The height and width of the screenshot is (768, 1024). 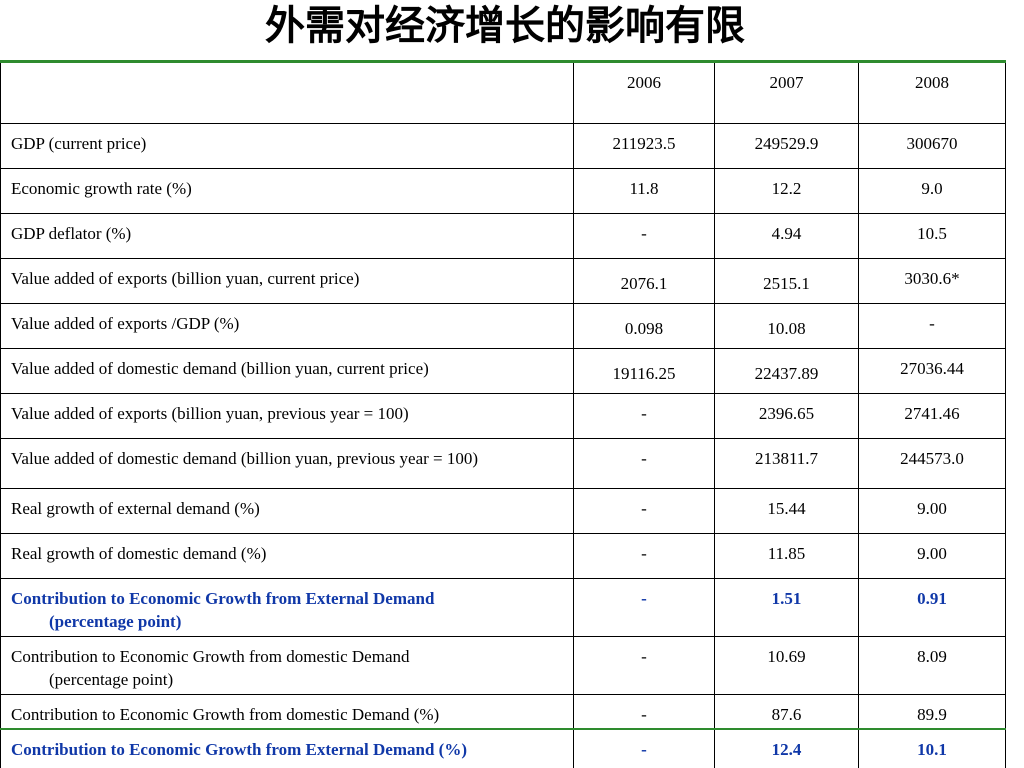 I want to click on cell-value: 87.6, so click(x=786, y=711).